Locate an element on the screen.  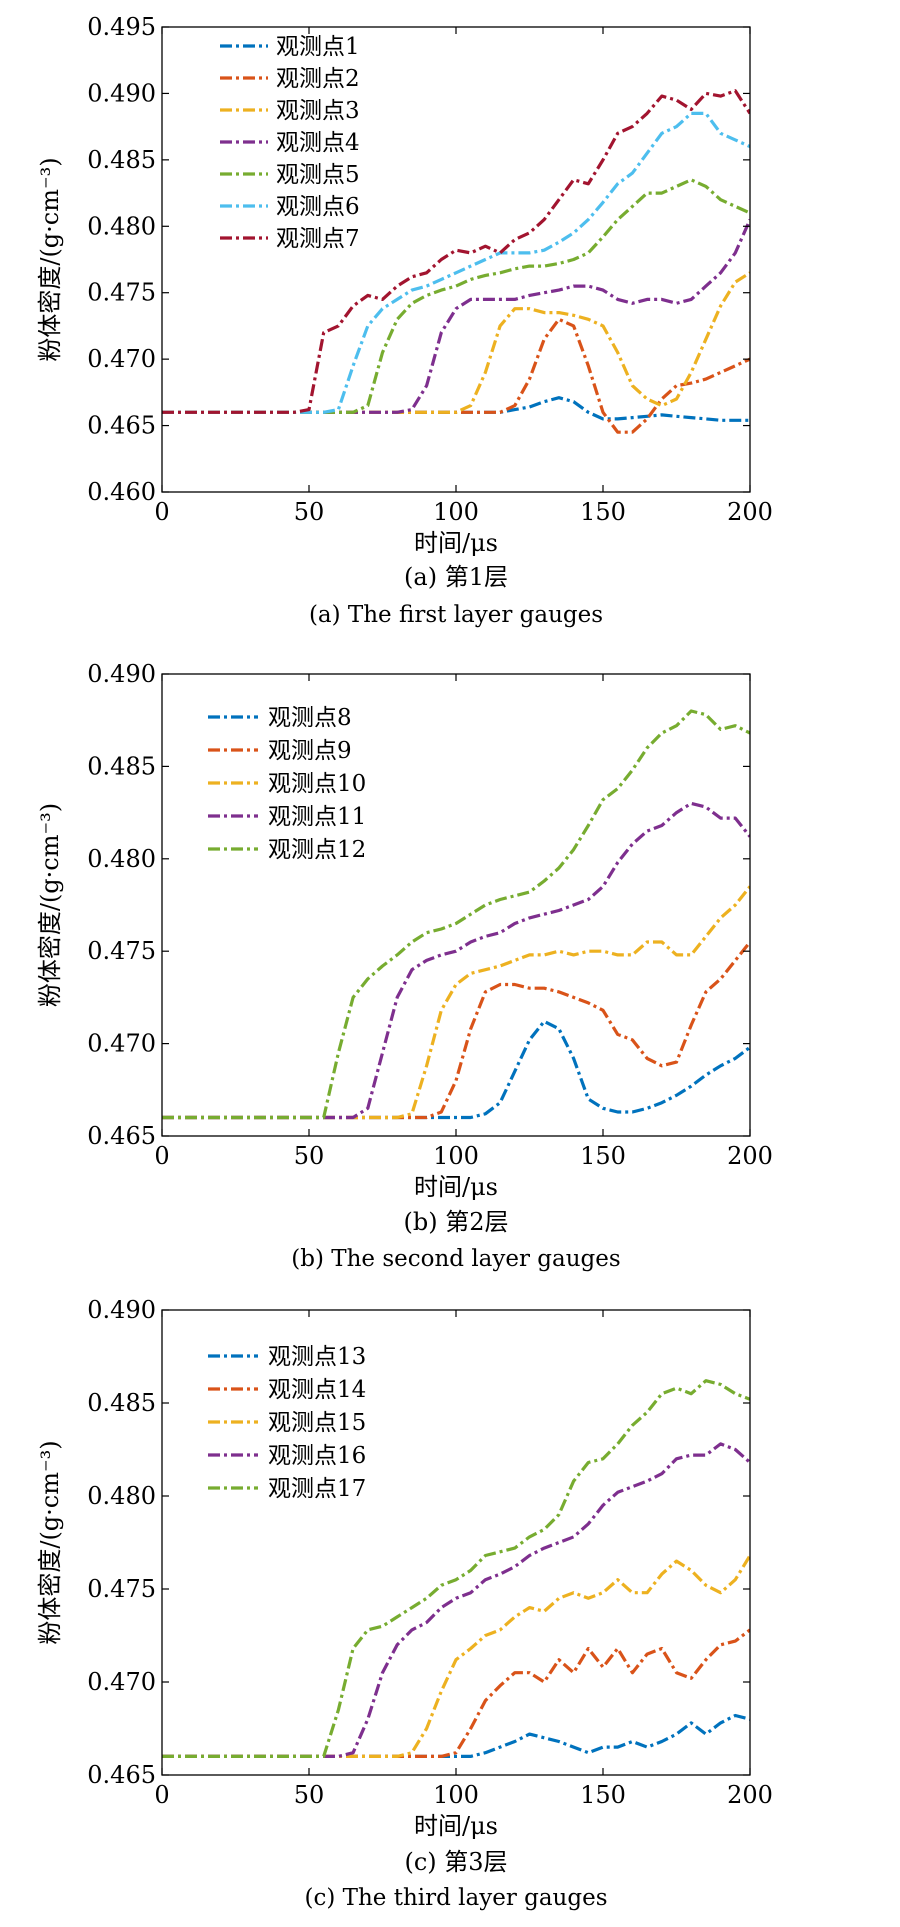
legend-label-4: 观测点4 is located at coordinates (318, 143).